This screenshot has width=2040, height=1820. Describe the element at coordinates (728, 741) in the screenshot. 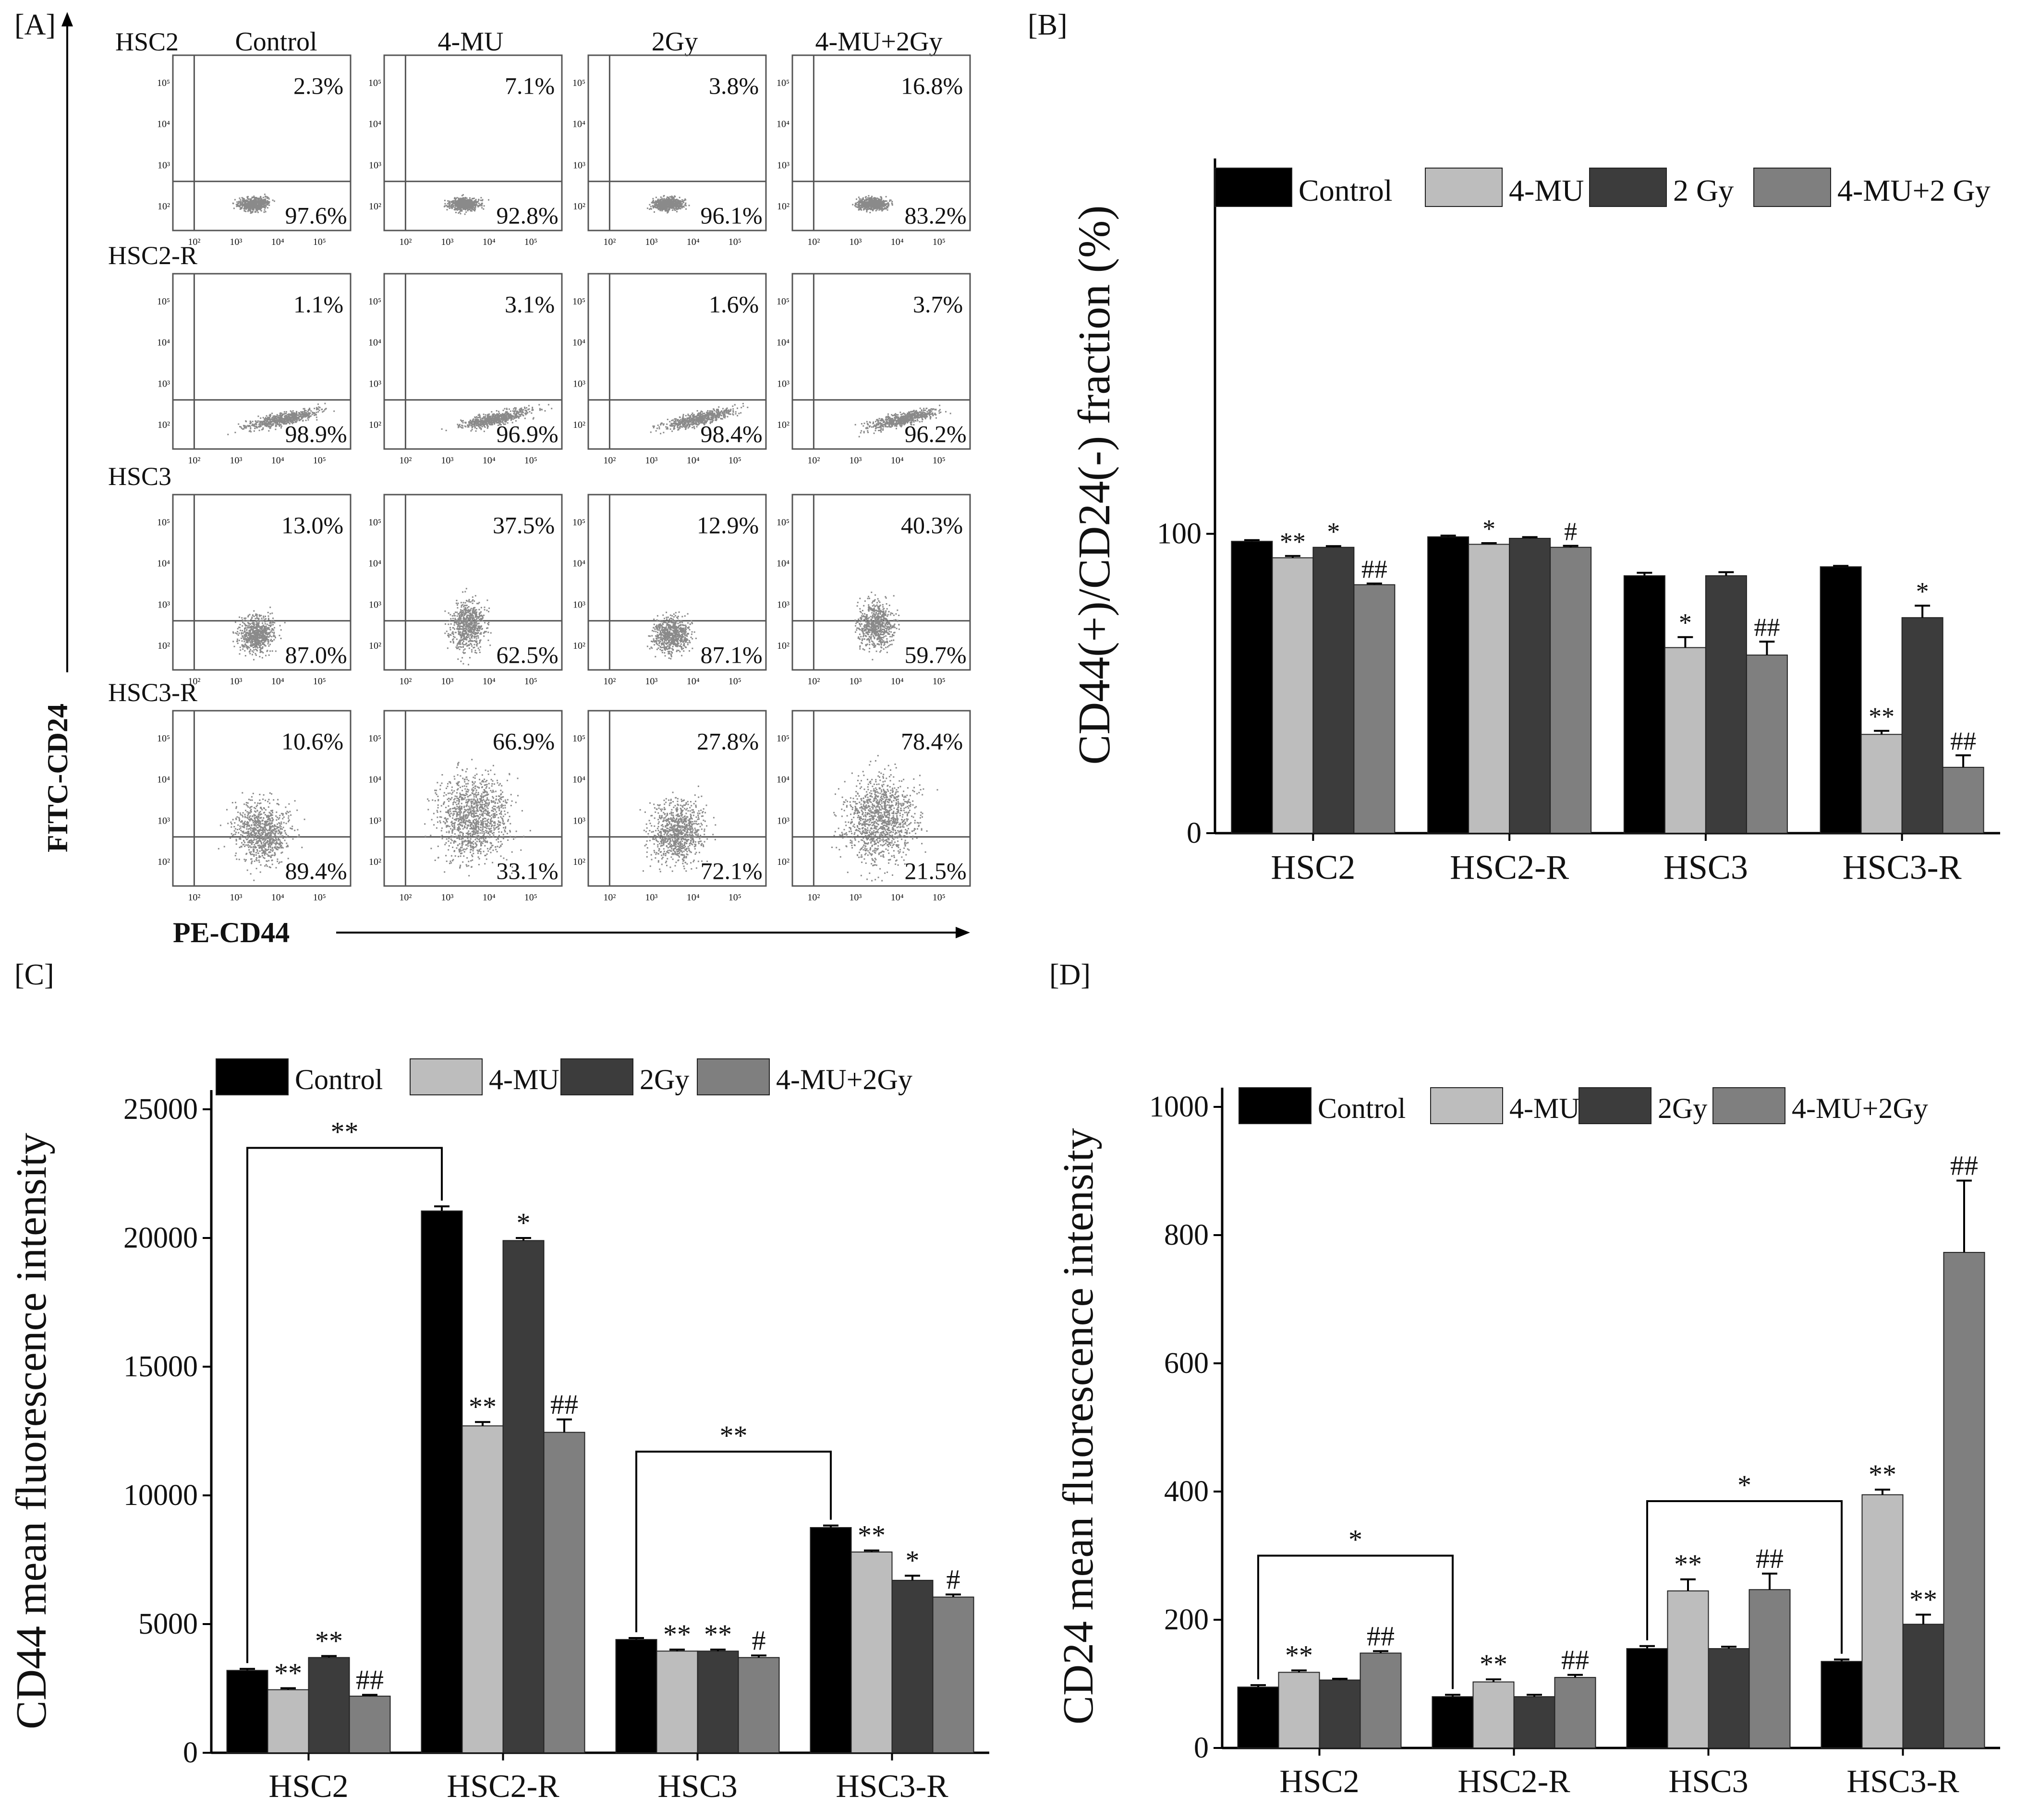

I see `upper-quadrant-percent: 27.8%` at that location.